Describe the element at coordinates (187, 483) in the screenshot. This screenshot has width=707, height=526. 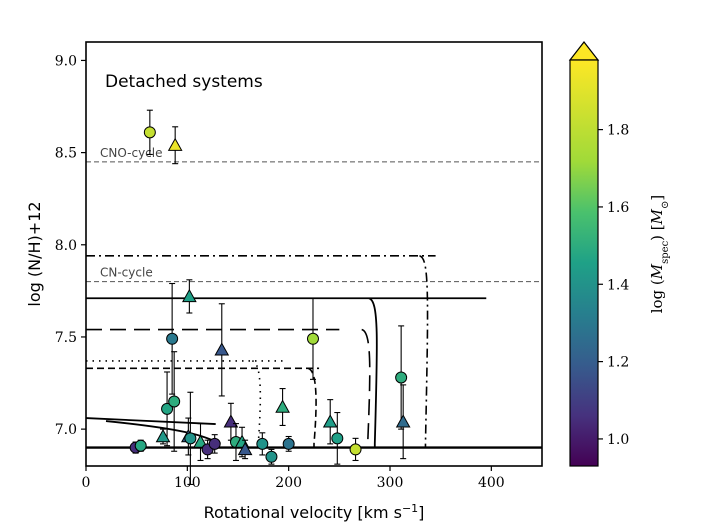
I see `x-tick-label: 100` at that location.